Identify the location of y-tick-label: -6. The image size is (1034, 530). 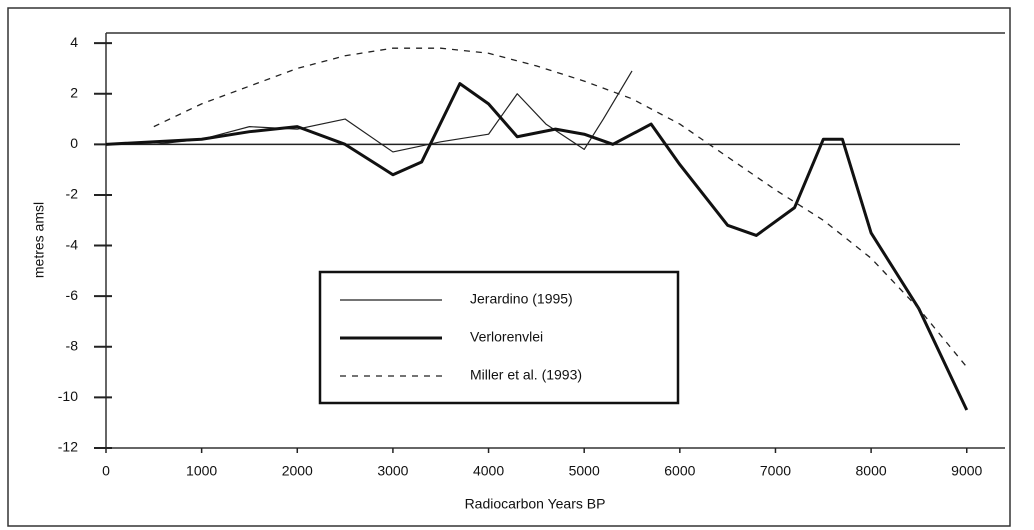
(72, 295).